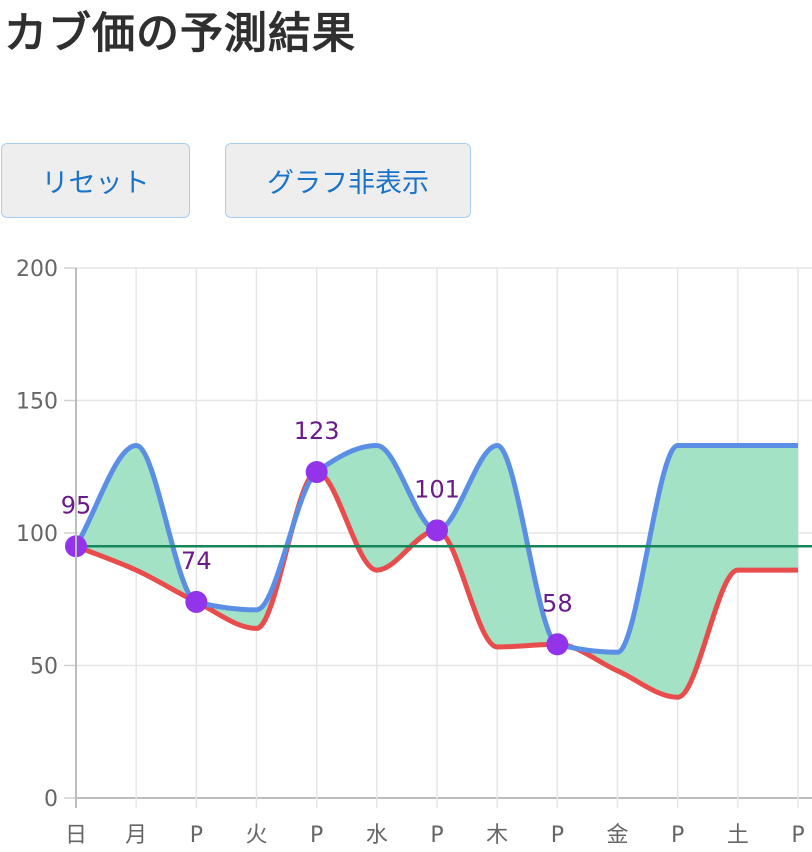 The height and width of the screenshot is (852, 812). Describe the element at coordinates (136, 835) in the screenshot. I see `x-tick-label: 月` at that location.